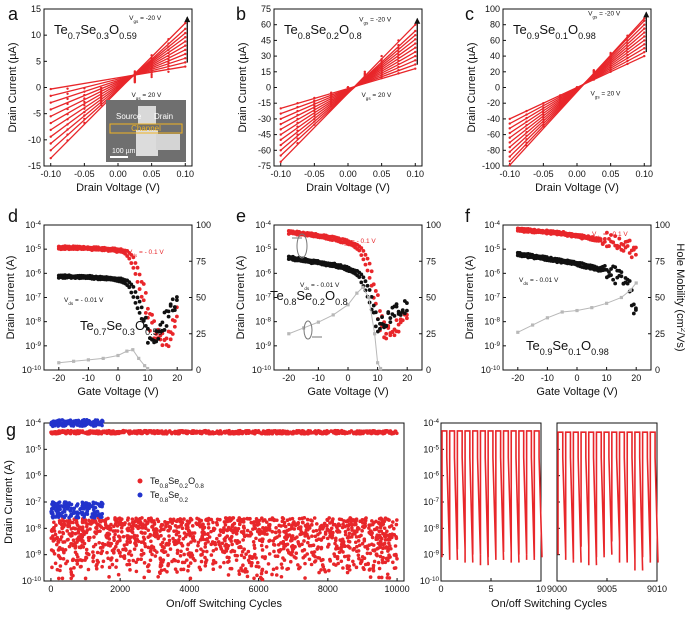 Image resolution: width=685 pixels, height=621 pixels. What do you see at coordinates (241, 298) in the screenshot?
I see `y-axis-label: Drain Current (A)` at bounding box center [241, 298].